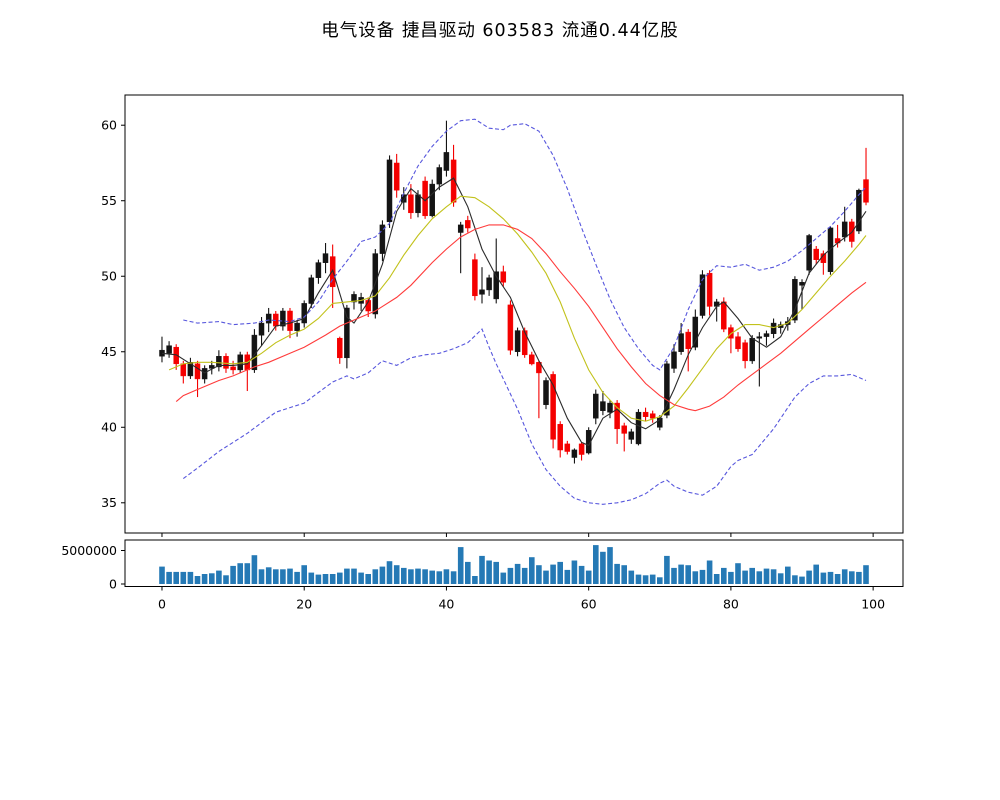 The image size is (1000, 800). What do you see at coordinates (93, 567) in the screenshot?
I see `volume-y-axis: 0 5000000` at bounding box center [93, 567].